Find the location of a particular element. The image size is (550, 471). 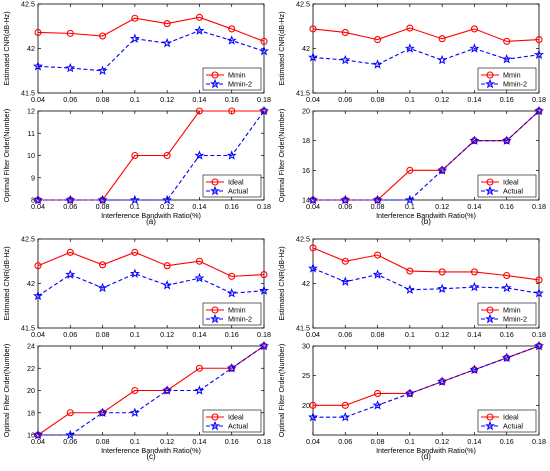

top-xtick-label: 0.16 is located at coordinates (232, 99).